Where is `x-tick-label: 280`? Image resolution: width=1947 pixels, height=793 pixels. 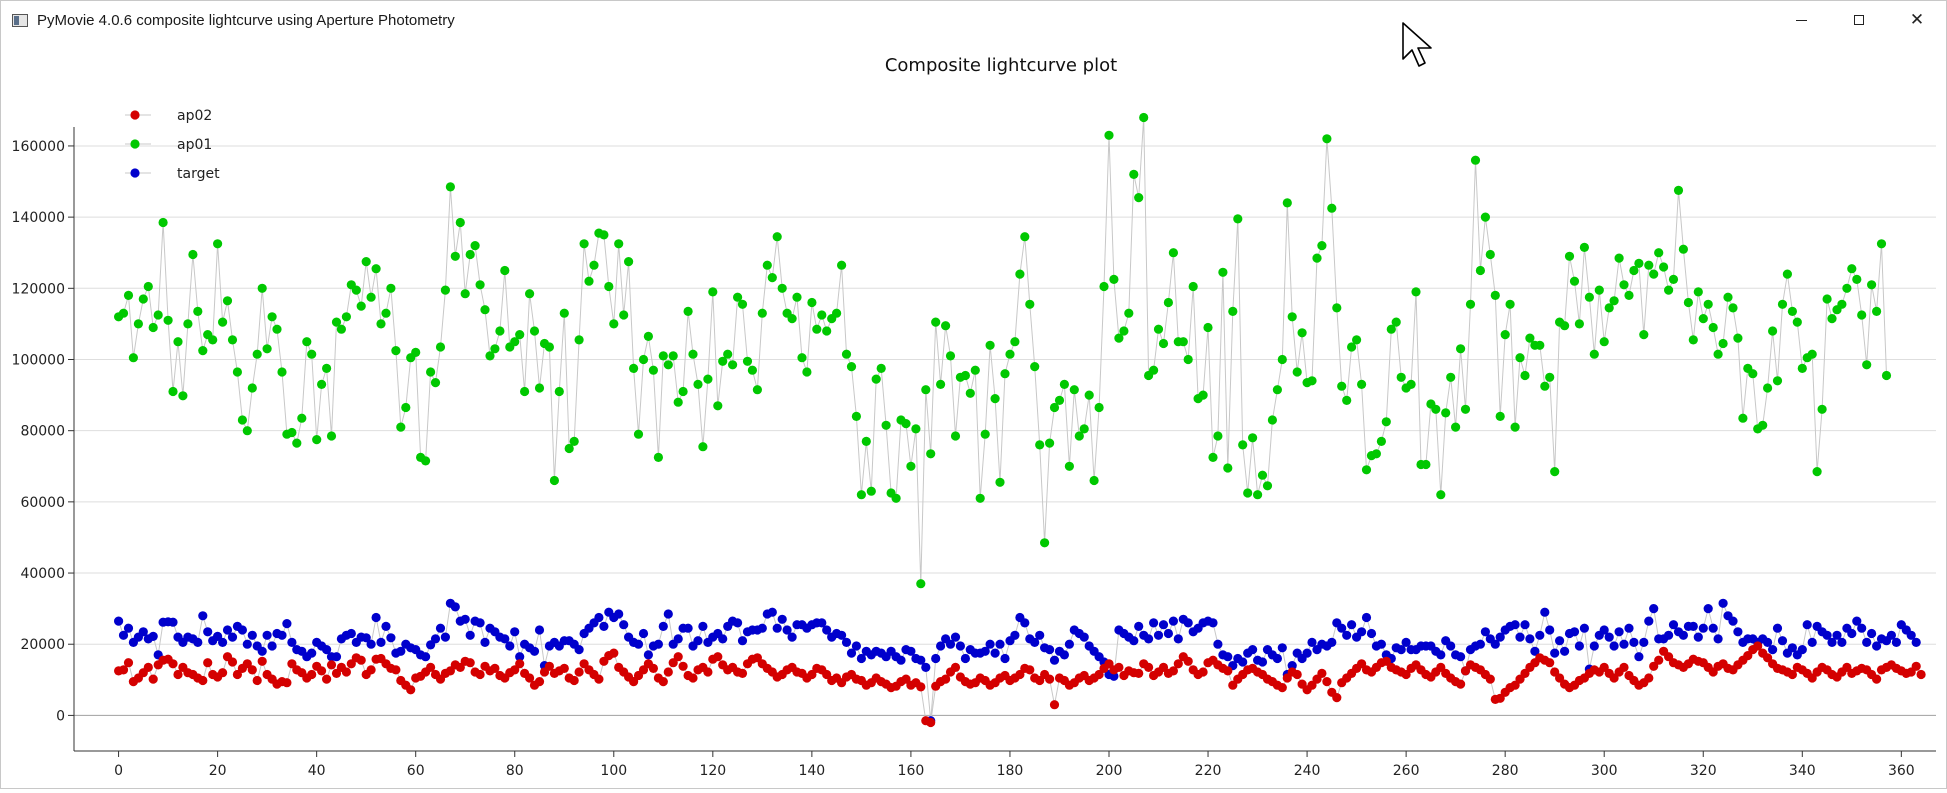
x-tick-label: 280 is located at coordinates (1505, 771).